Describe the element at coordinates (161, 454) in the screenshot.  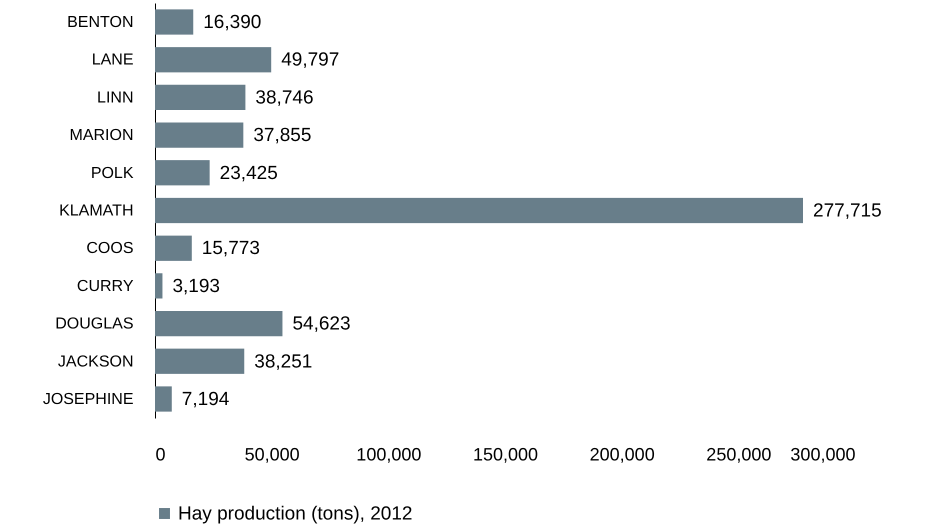
I see `x-tick-label: 0` at that location.